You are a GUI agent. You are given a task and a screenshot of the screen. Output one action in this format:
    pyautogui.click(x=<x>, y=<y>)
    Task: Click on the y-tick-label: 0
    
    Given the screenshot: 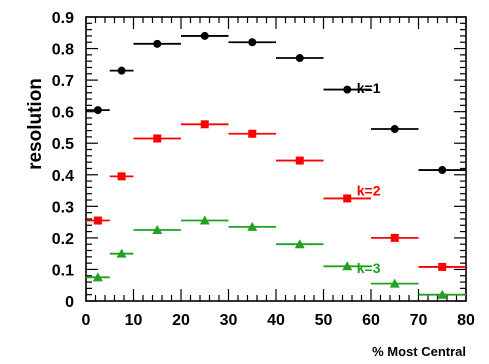 What is the action you would take?
    pyautogui.click(x=69, y=302)
    